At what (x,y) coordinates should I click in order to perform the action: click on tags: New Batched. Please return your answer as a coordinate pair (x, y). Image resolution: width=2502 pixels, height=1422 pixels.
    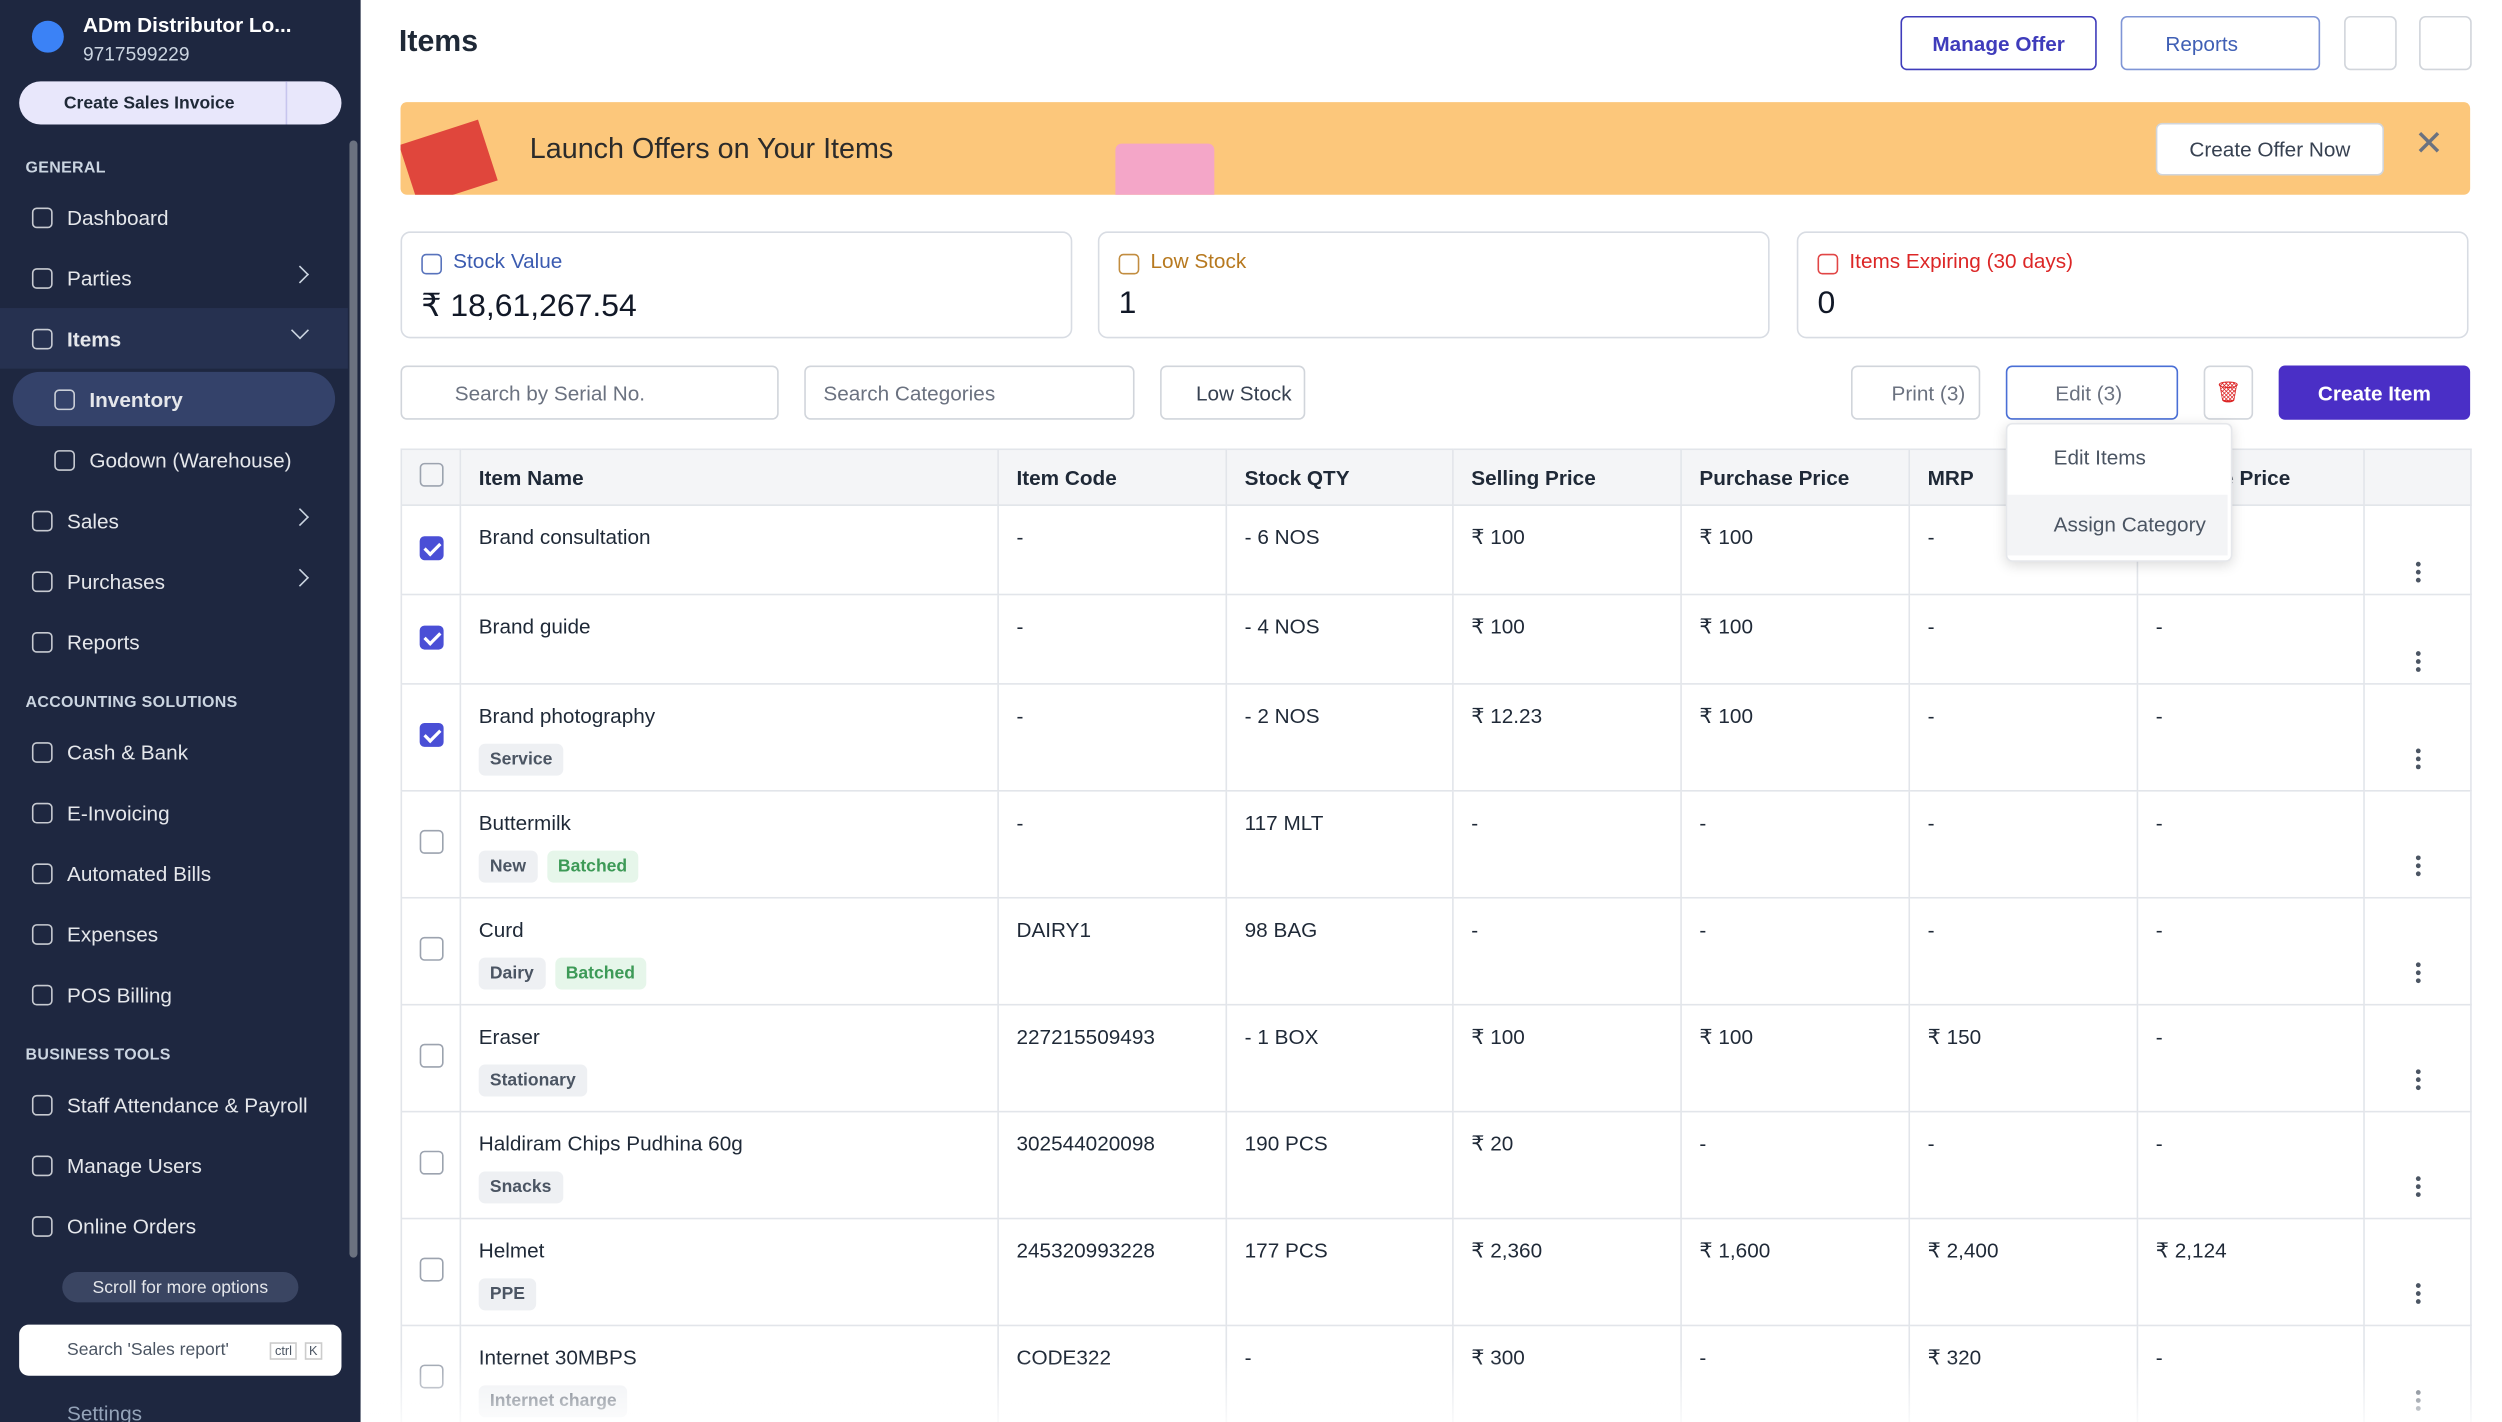
    Looking at the image, I should click on (729, 859).